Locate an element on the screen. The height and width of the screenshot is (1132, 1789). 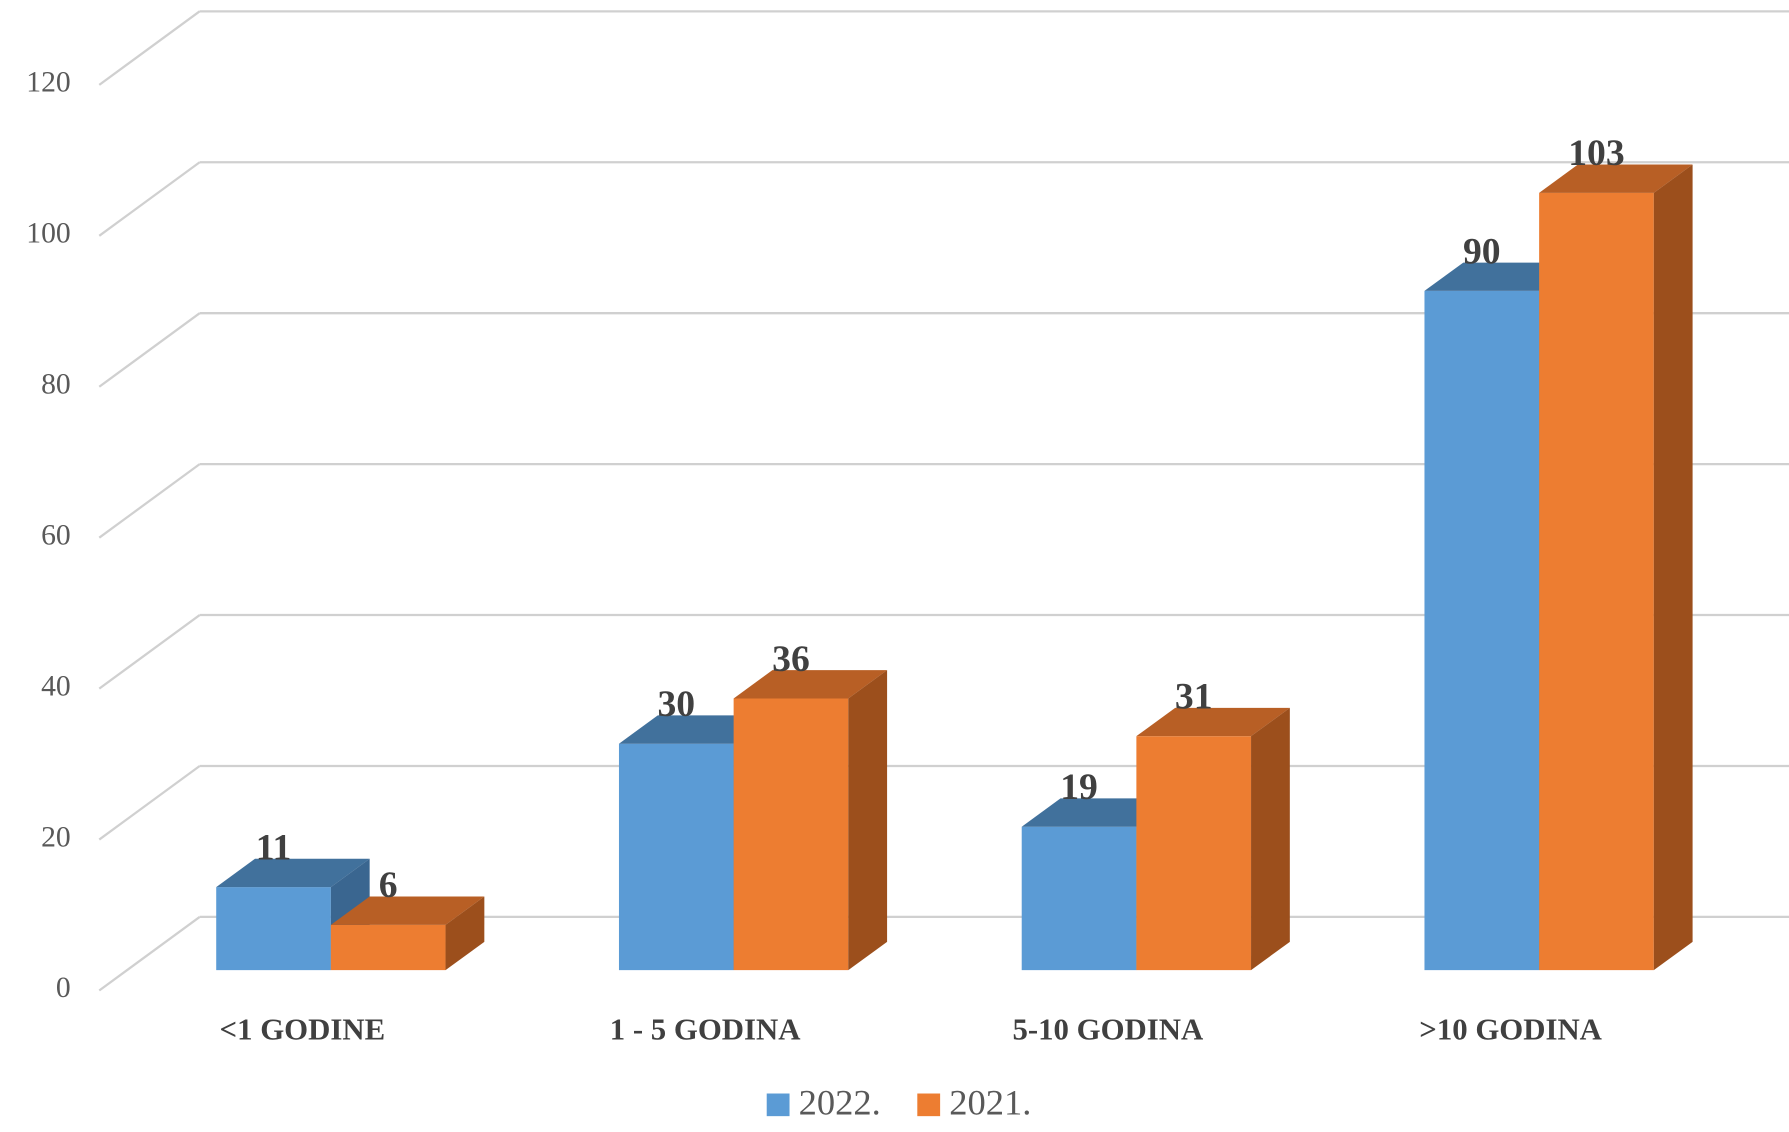
y-tick-label: 0 is located at coordinates (63, 988).